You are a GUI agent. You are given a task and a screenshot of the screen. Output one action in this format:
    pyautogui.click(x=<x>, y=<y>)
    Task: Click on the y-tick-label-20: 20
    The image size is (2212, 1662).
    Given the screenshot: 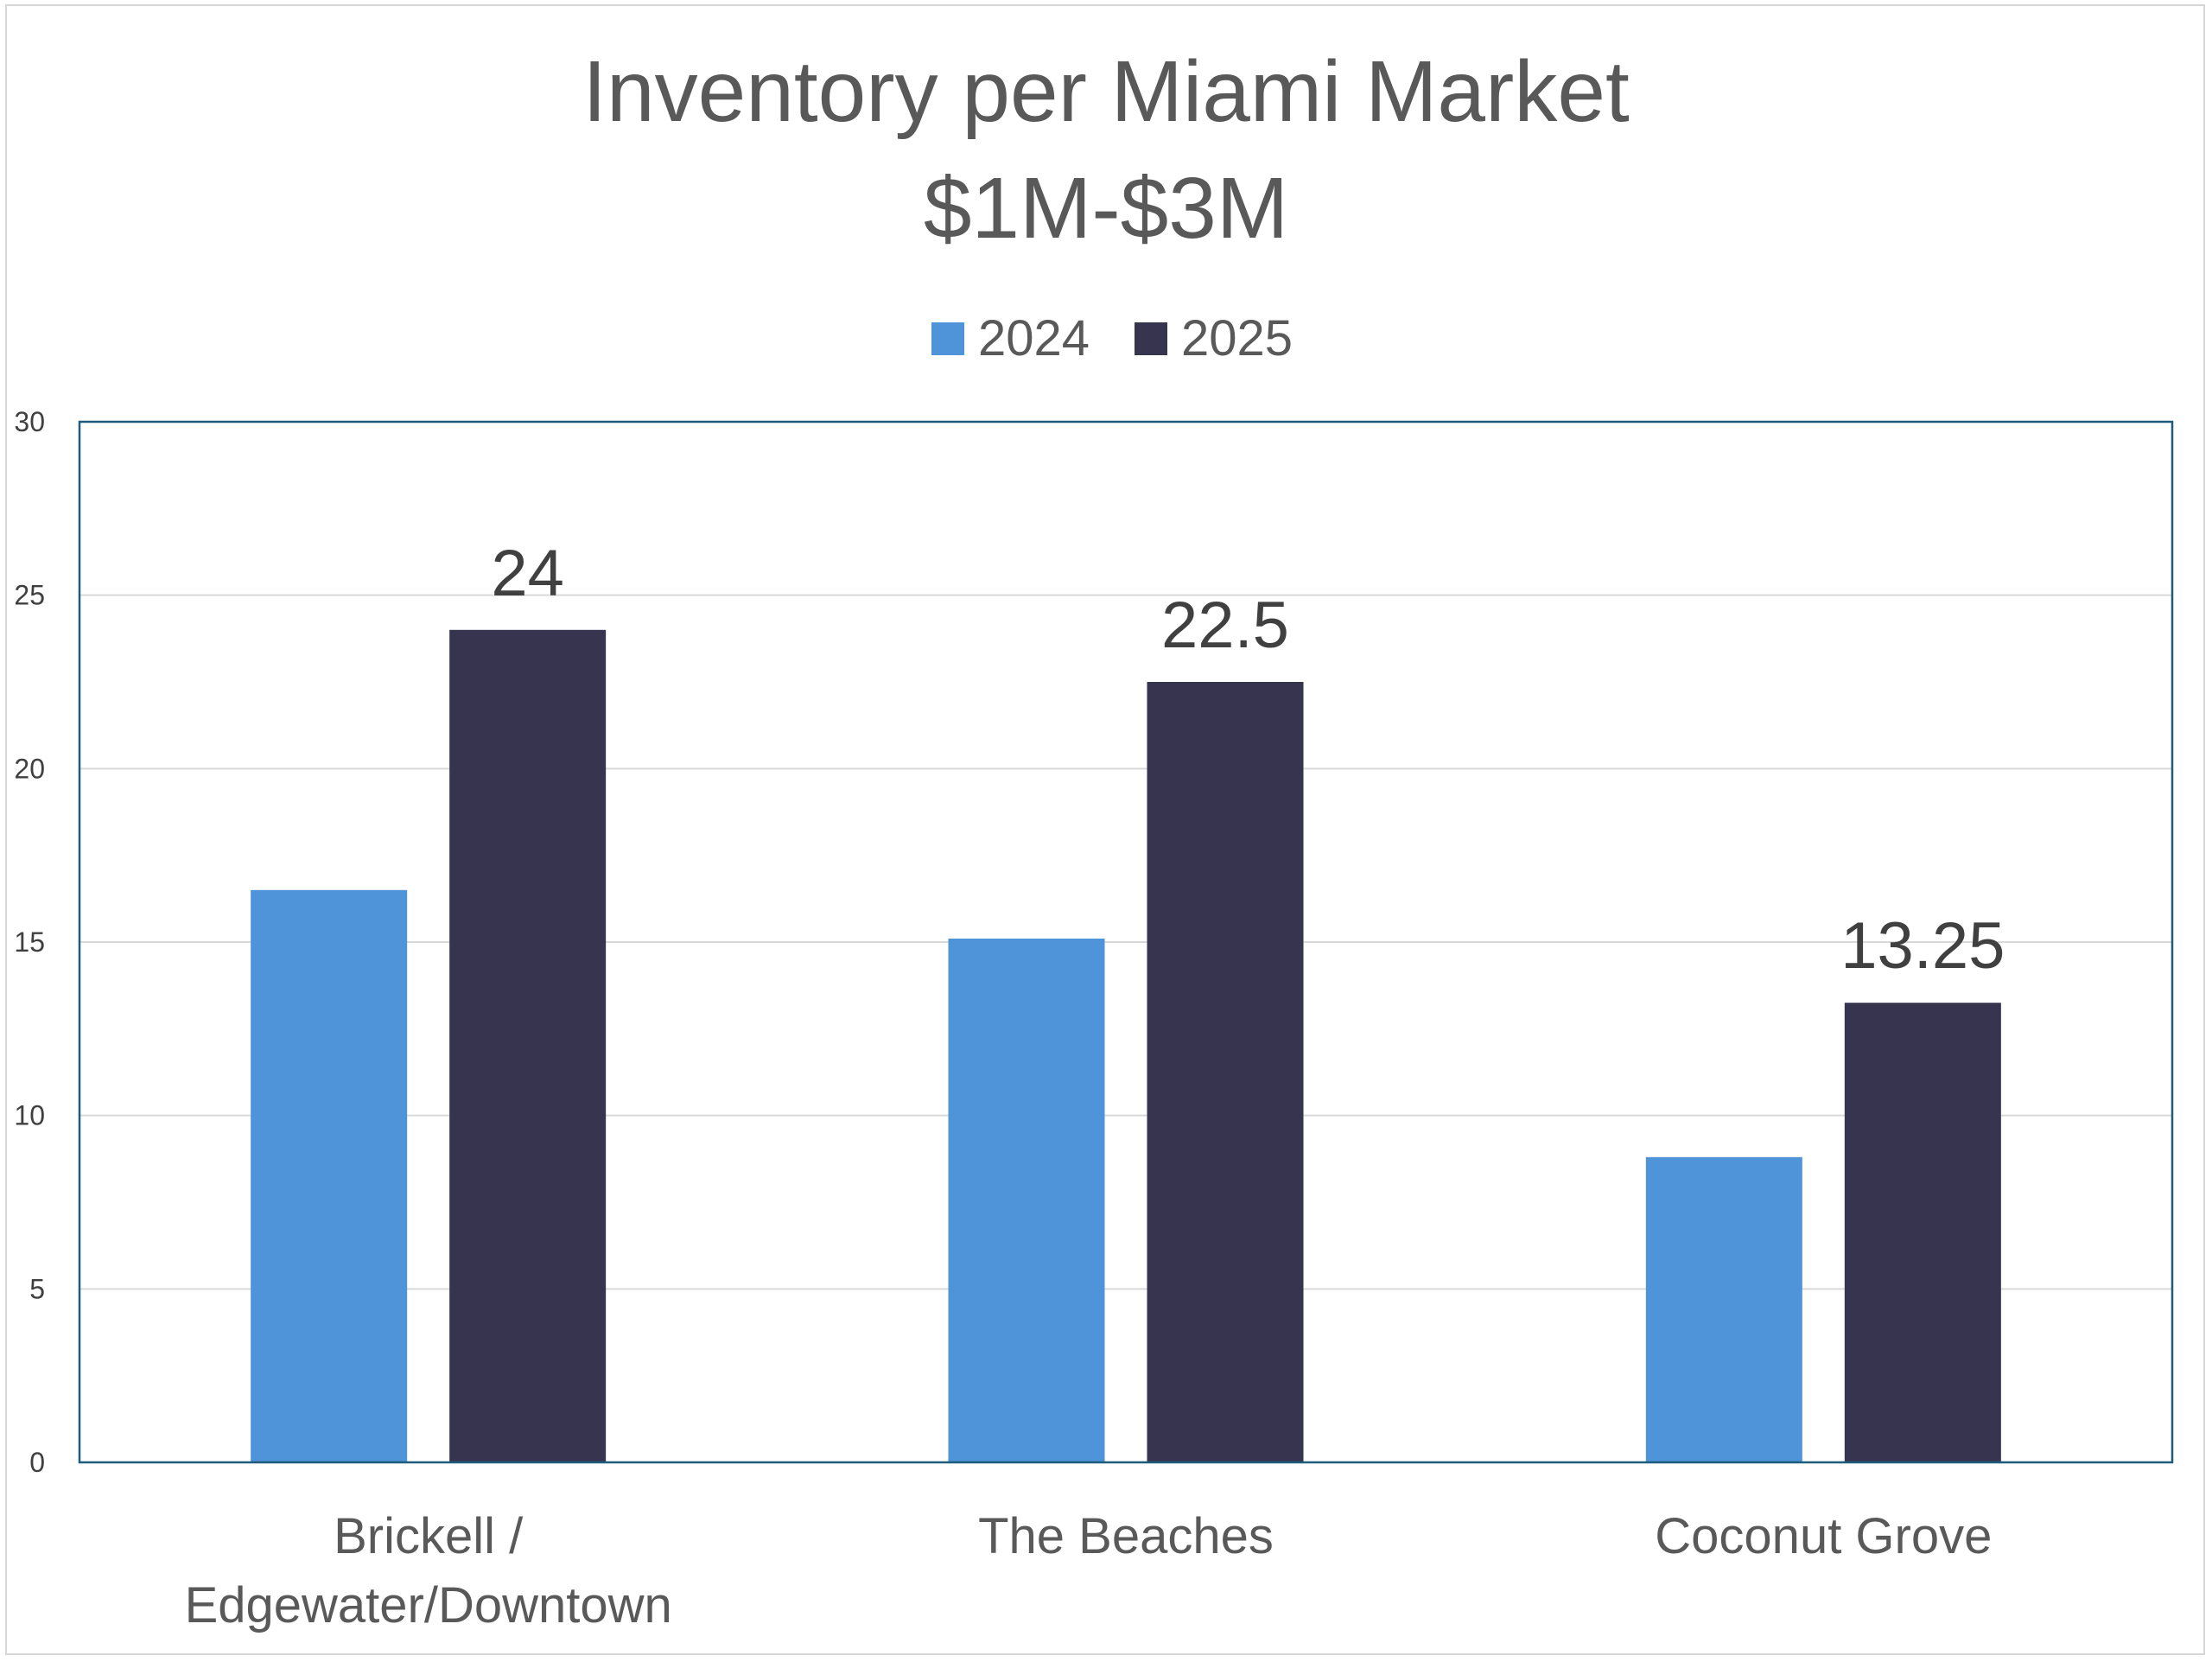 What is the action you would take?
    pyautogui.click(x=29, y=768)
    